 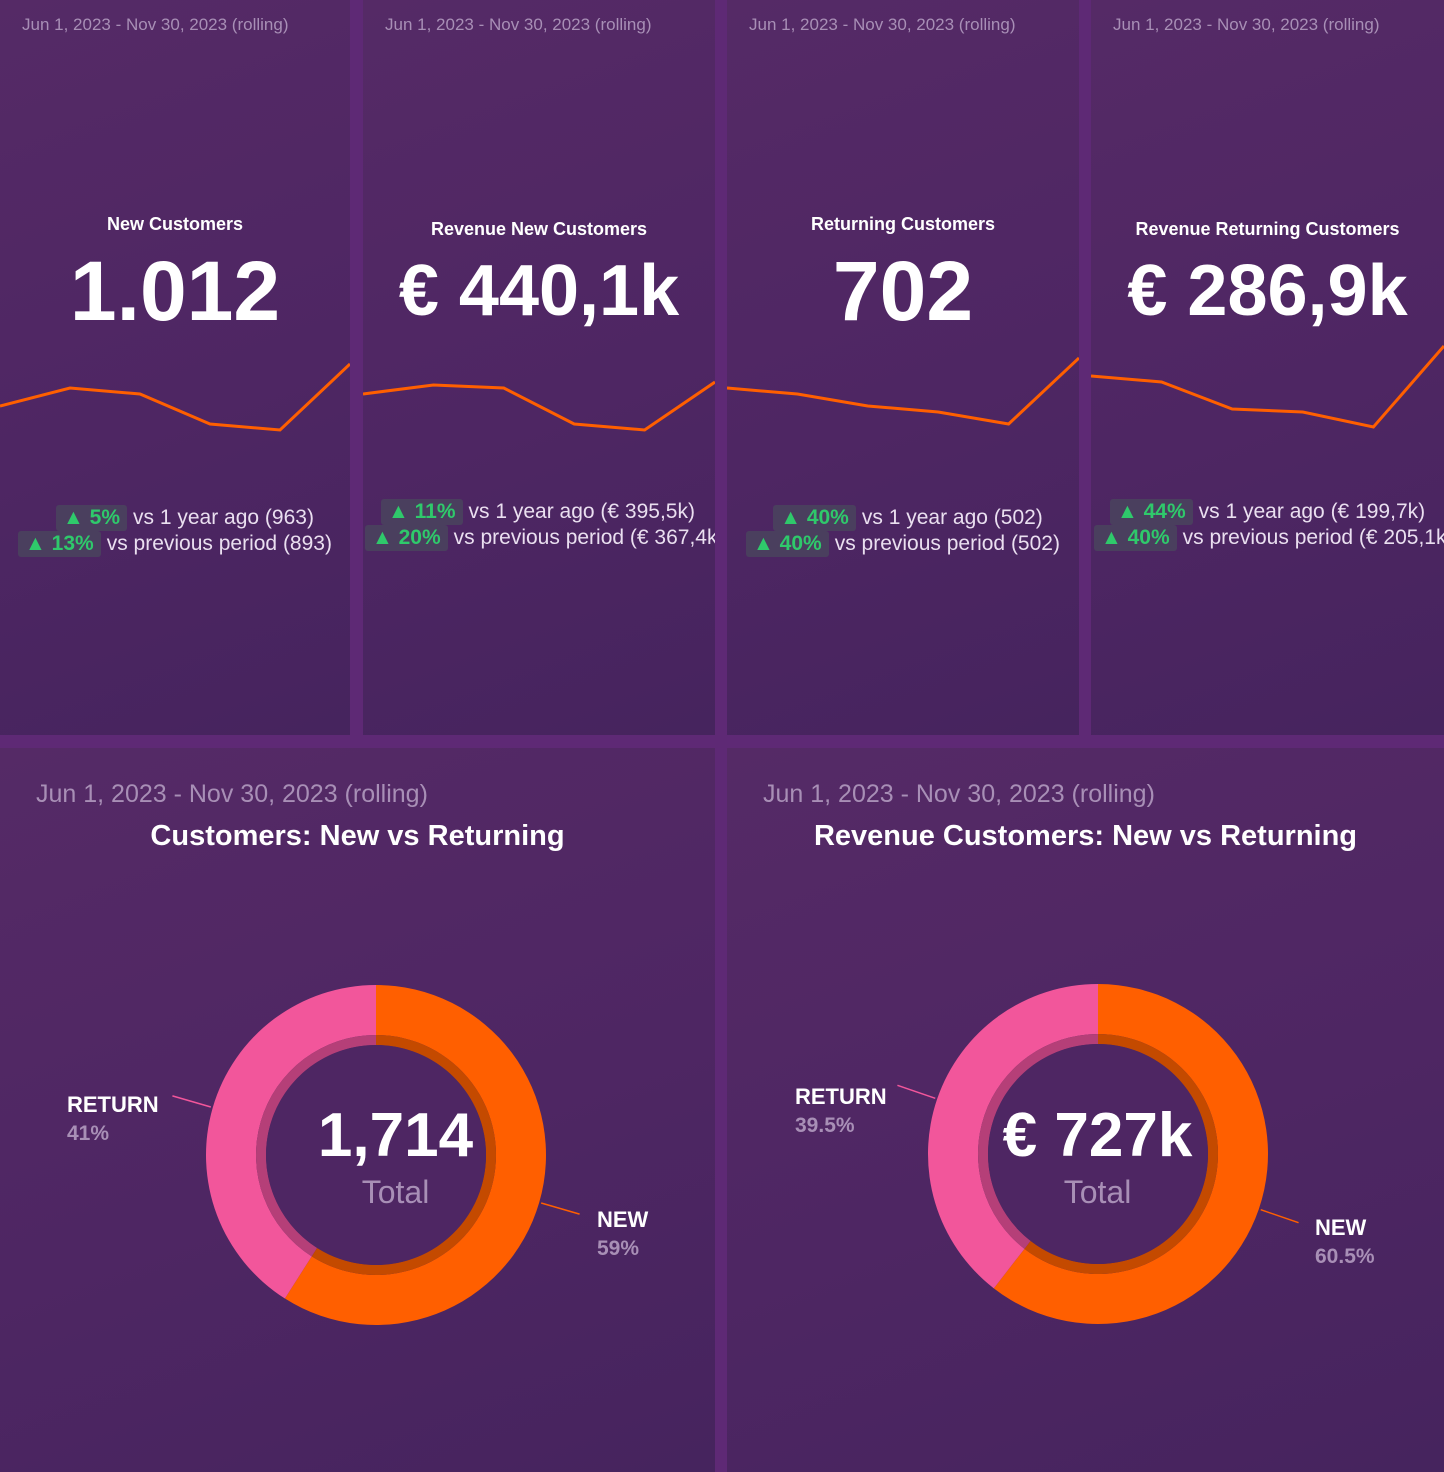 What do you see at coordinates (395, 1135) in the screenshot?
I see `donut-center-value: 1,714` at bounding box center [395, 1135].